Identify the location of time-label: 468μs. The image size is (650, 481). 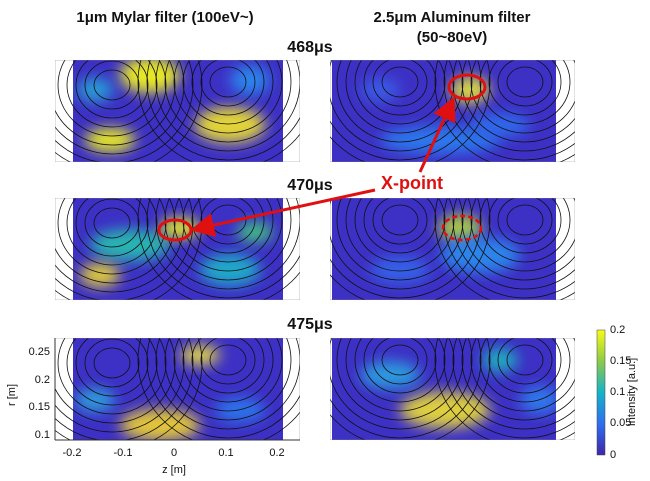
(309, 47).